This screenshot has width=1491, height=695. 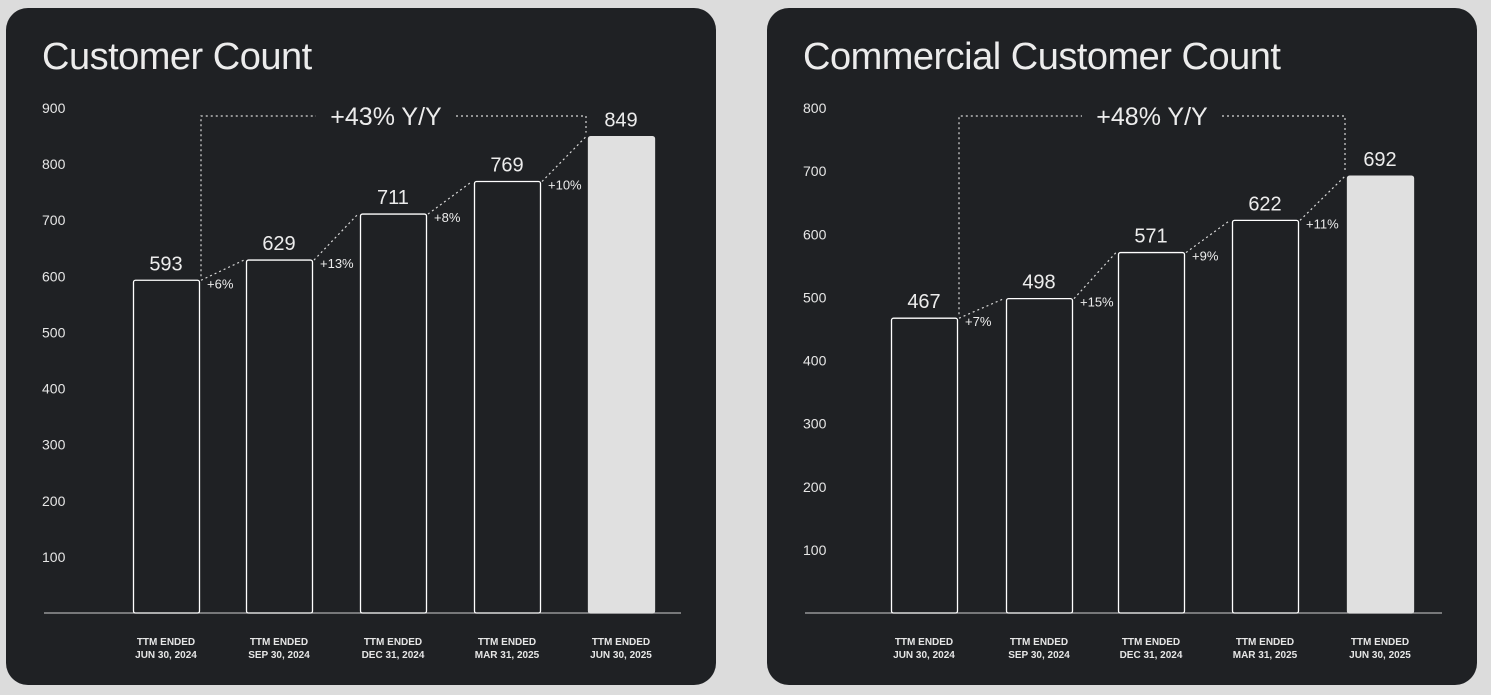 What do you see at coordinates (506, 166) in the screenshot?
I see `bar-value-label: 769` at bounding box center [506, 166].